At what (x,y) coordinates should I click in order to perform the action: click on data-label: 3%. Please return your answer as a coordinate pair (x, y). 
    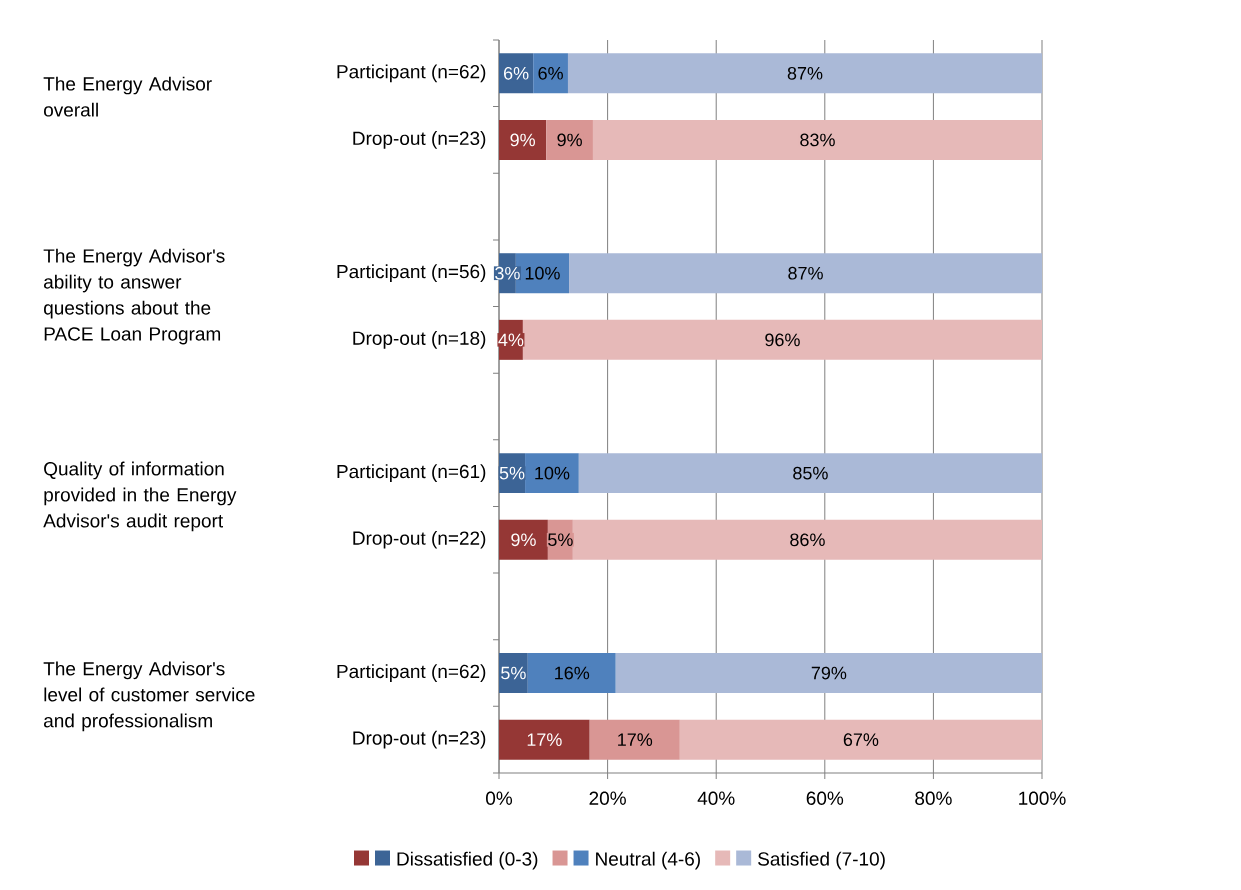
    Looking at the image, I should click on (507, 273).